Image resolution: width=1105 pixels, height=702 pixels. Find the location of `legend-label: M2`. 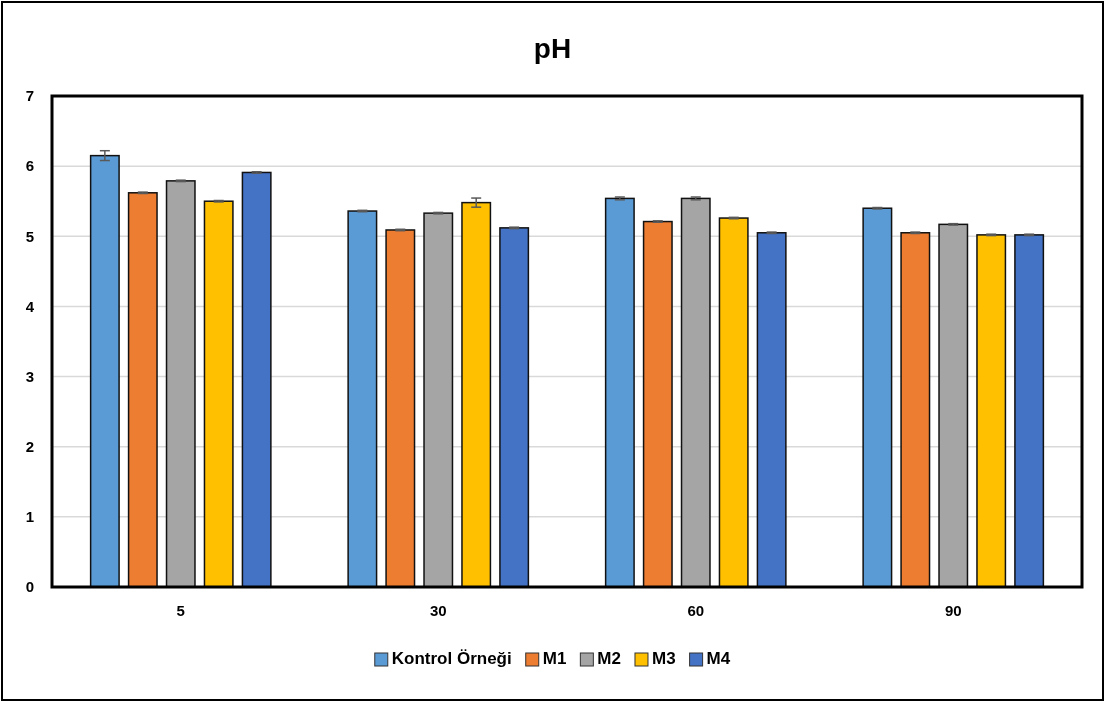

legend-label: M2 is located at coordinates (609, 658).